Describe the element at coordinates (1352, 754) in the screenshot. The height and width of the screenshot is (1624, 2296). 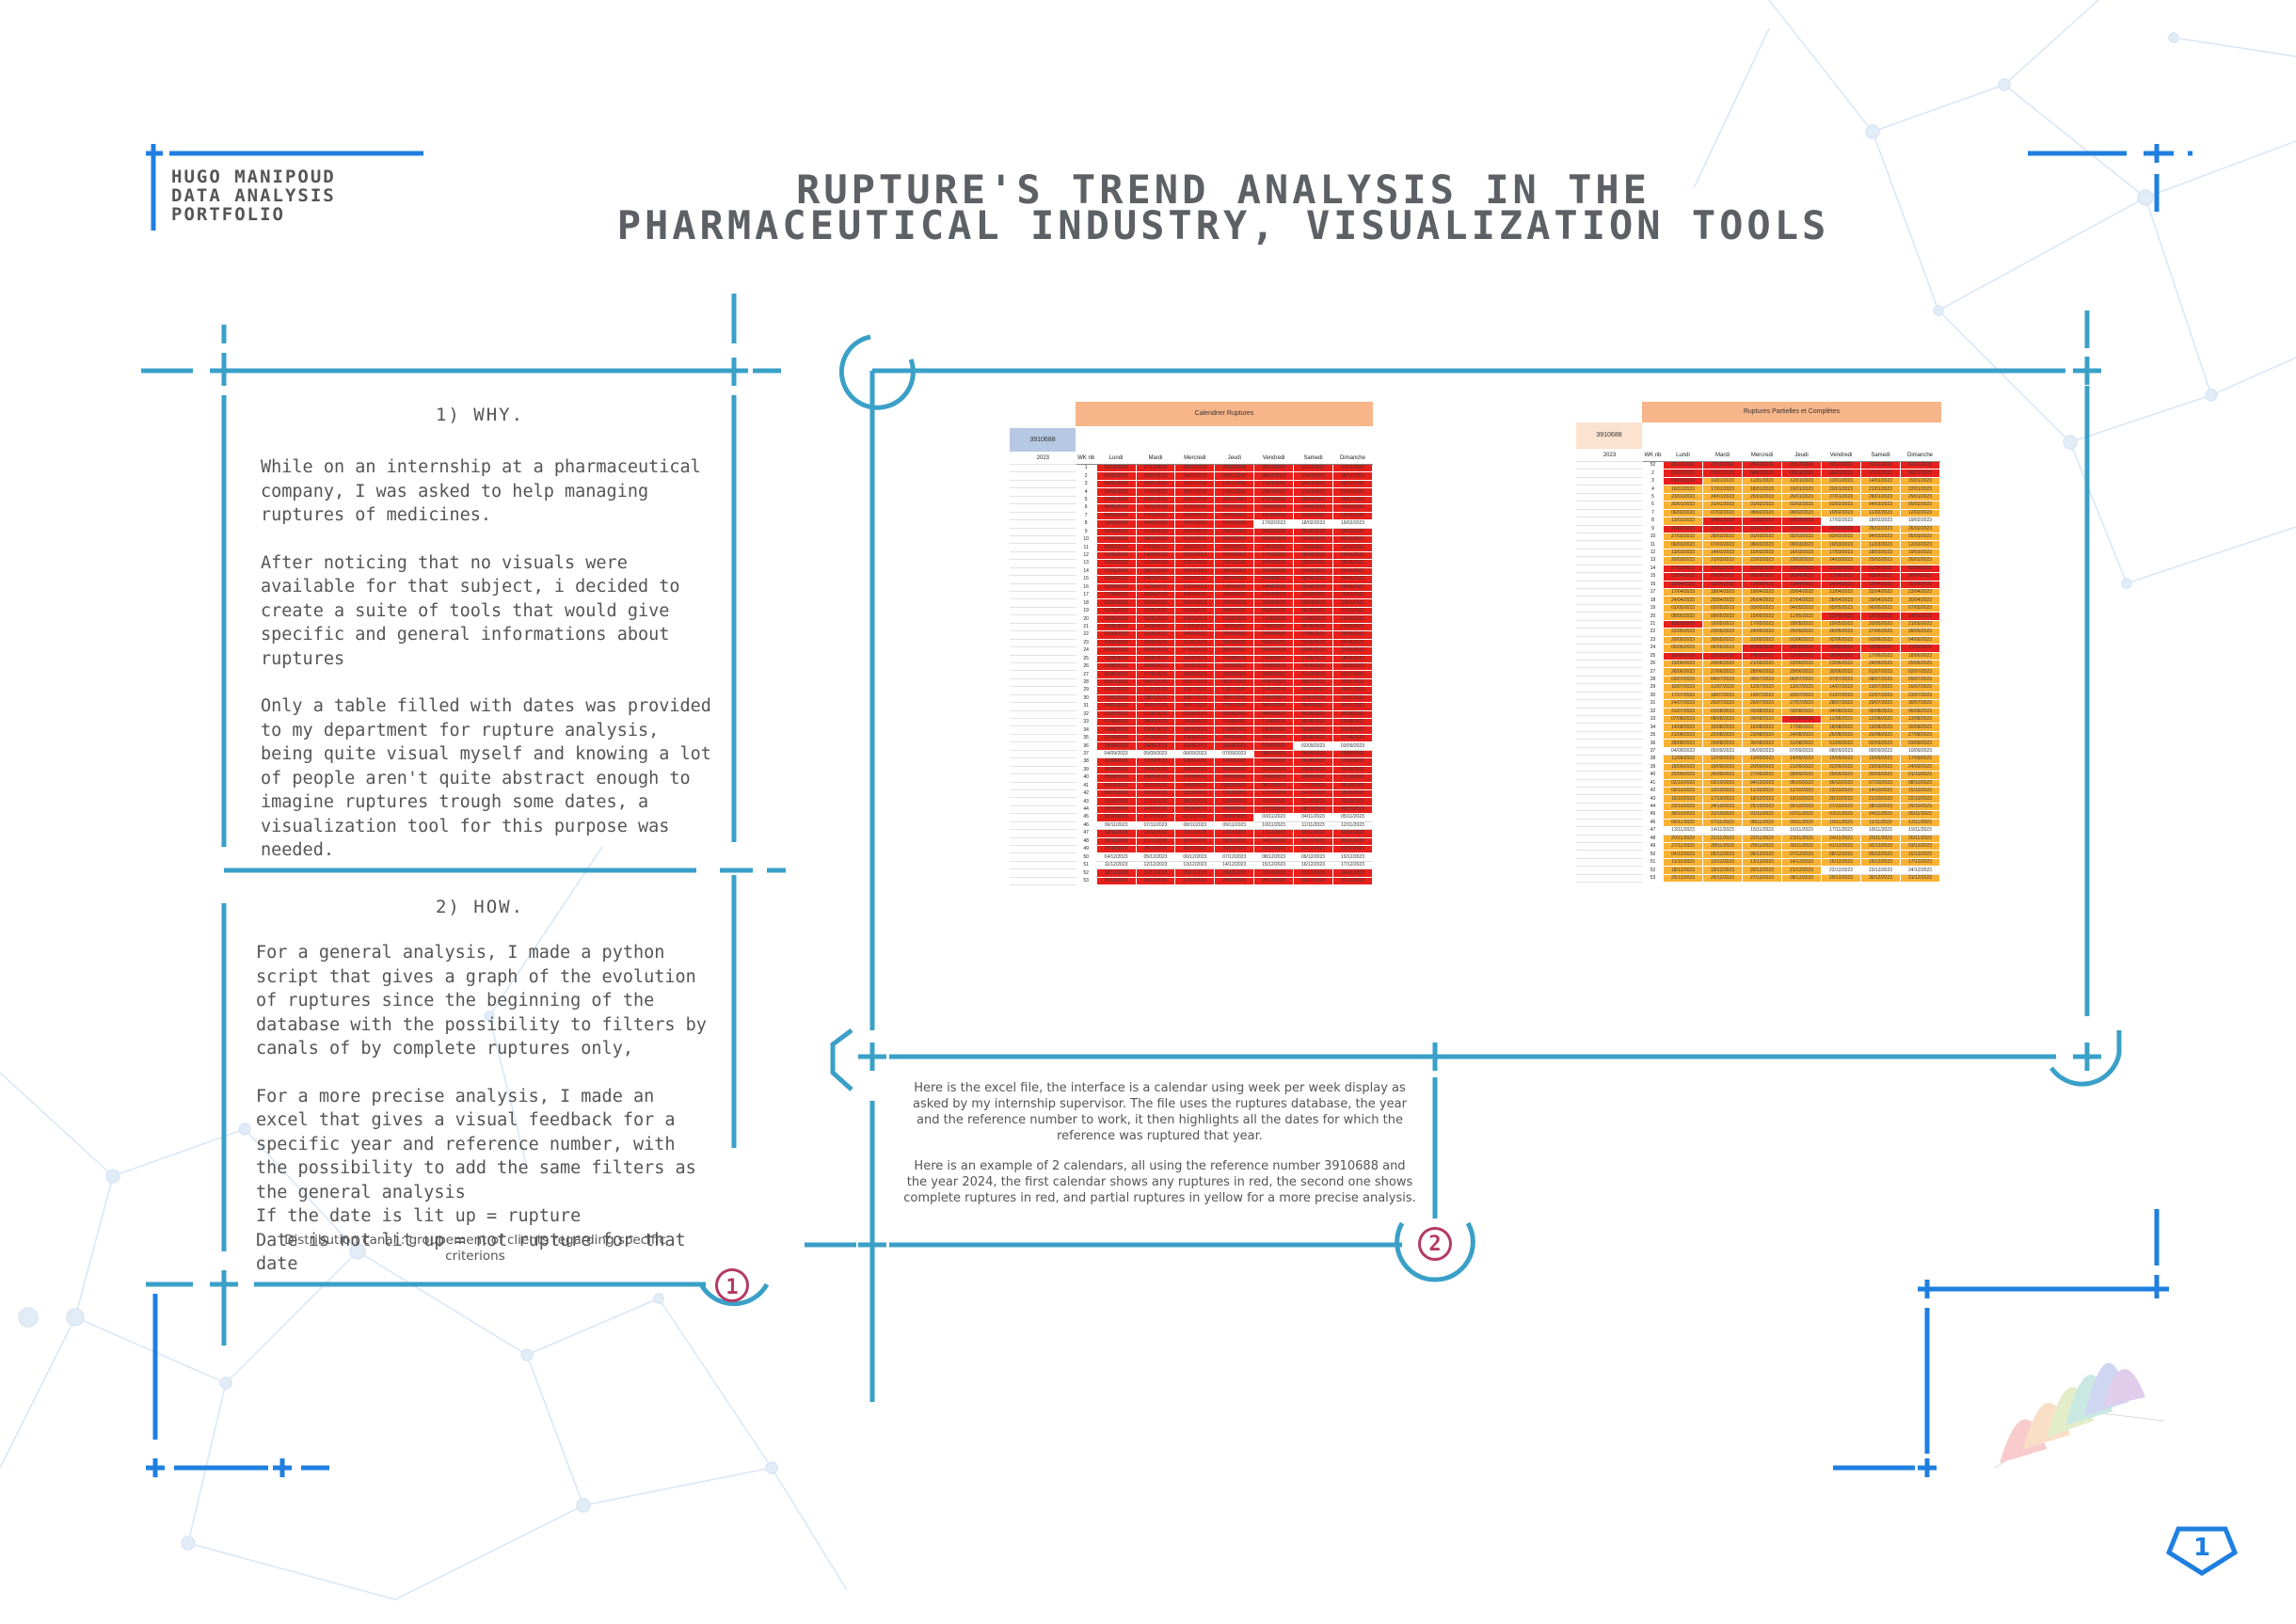
I see `calendar-date-cell: 10/09/2023` at that location.